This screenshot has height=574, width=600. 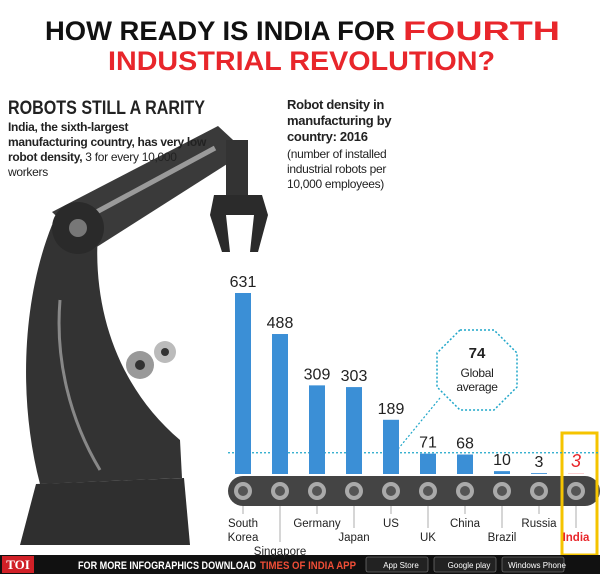 I want to click on sidebar-heading: ROBOTS STILL A RARITY, so click(x=106, y=108).